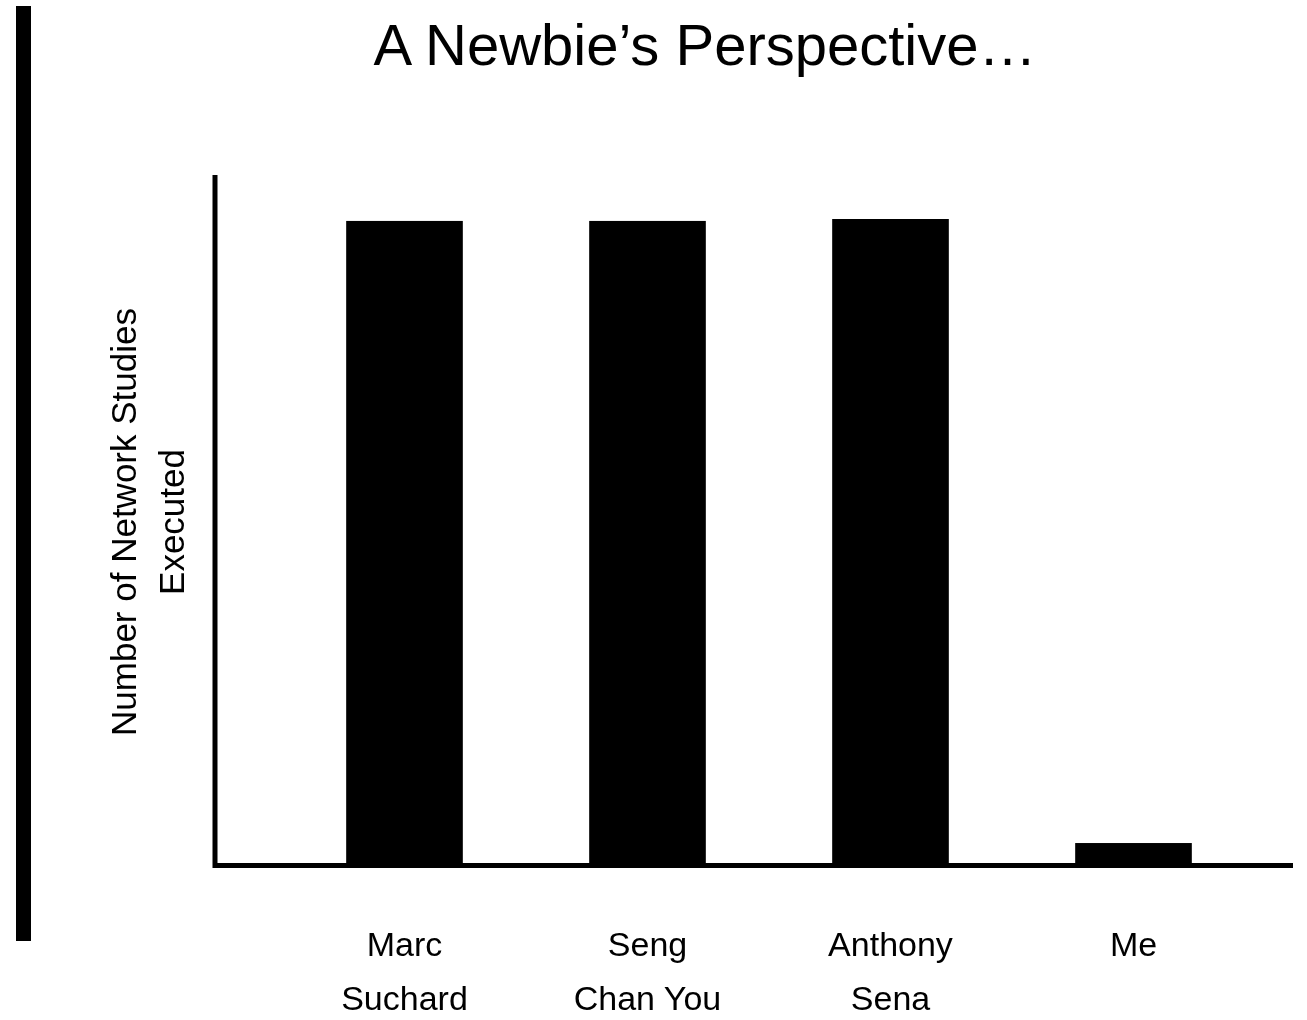 Image resolution: width=1307 pixels, height=1020 pixels. Describe the element at coordinates (404, 970) in the screenshot. I see `x-tick-label: Marc Suchard` at that location.